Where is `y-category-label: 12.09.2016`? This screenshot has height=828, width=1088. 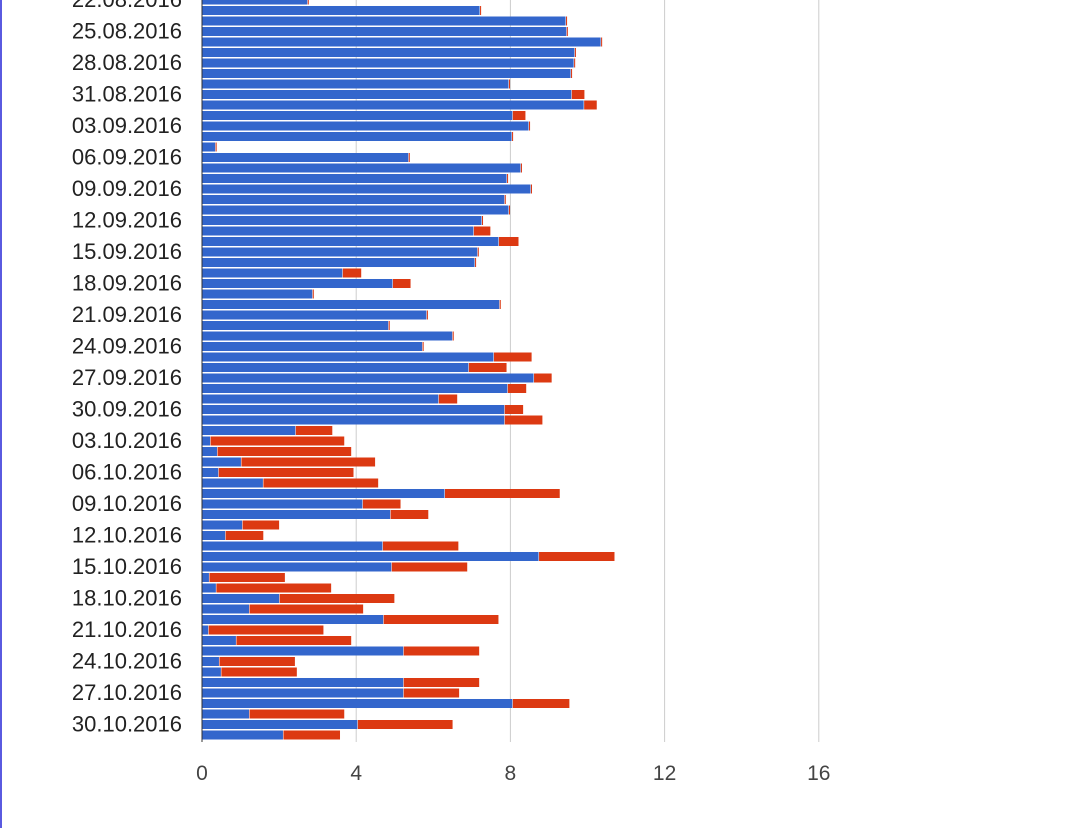
y-category-label: 12.09.2016 is located at coordinates (127, 219).